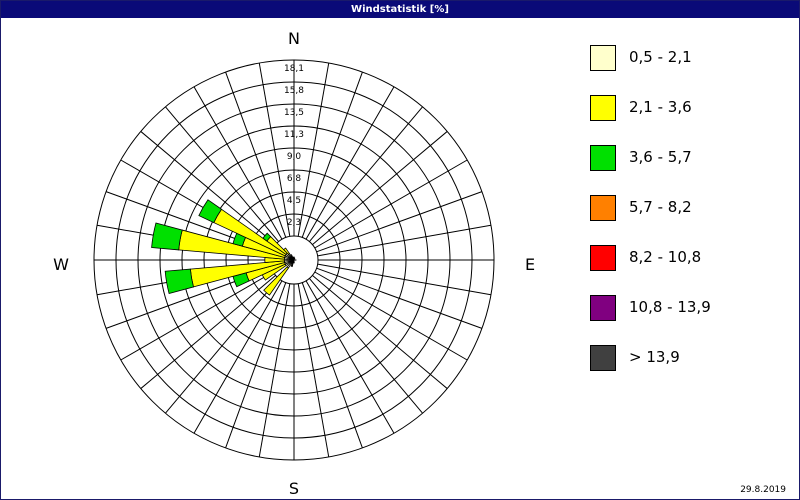  What do you see at coordinates (294, 201) in the screenshot?
I see `radial-tick-label: 4,5` at bounding box center [294, 201].